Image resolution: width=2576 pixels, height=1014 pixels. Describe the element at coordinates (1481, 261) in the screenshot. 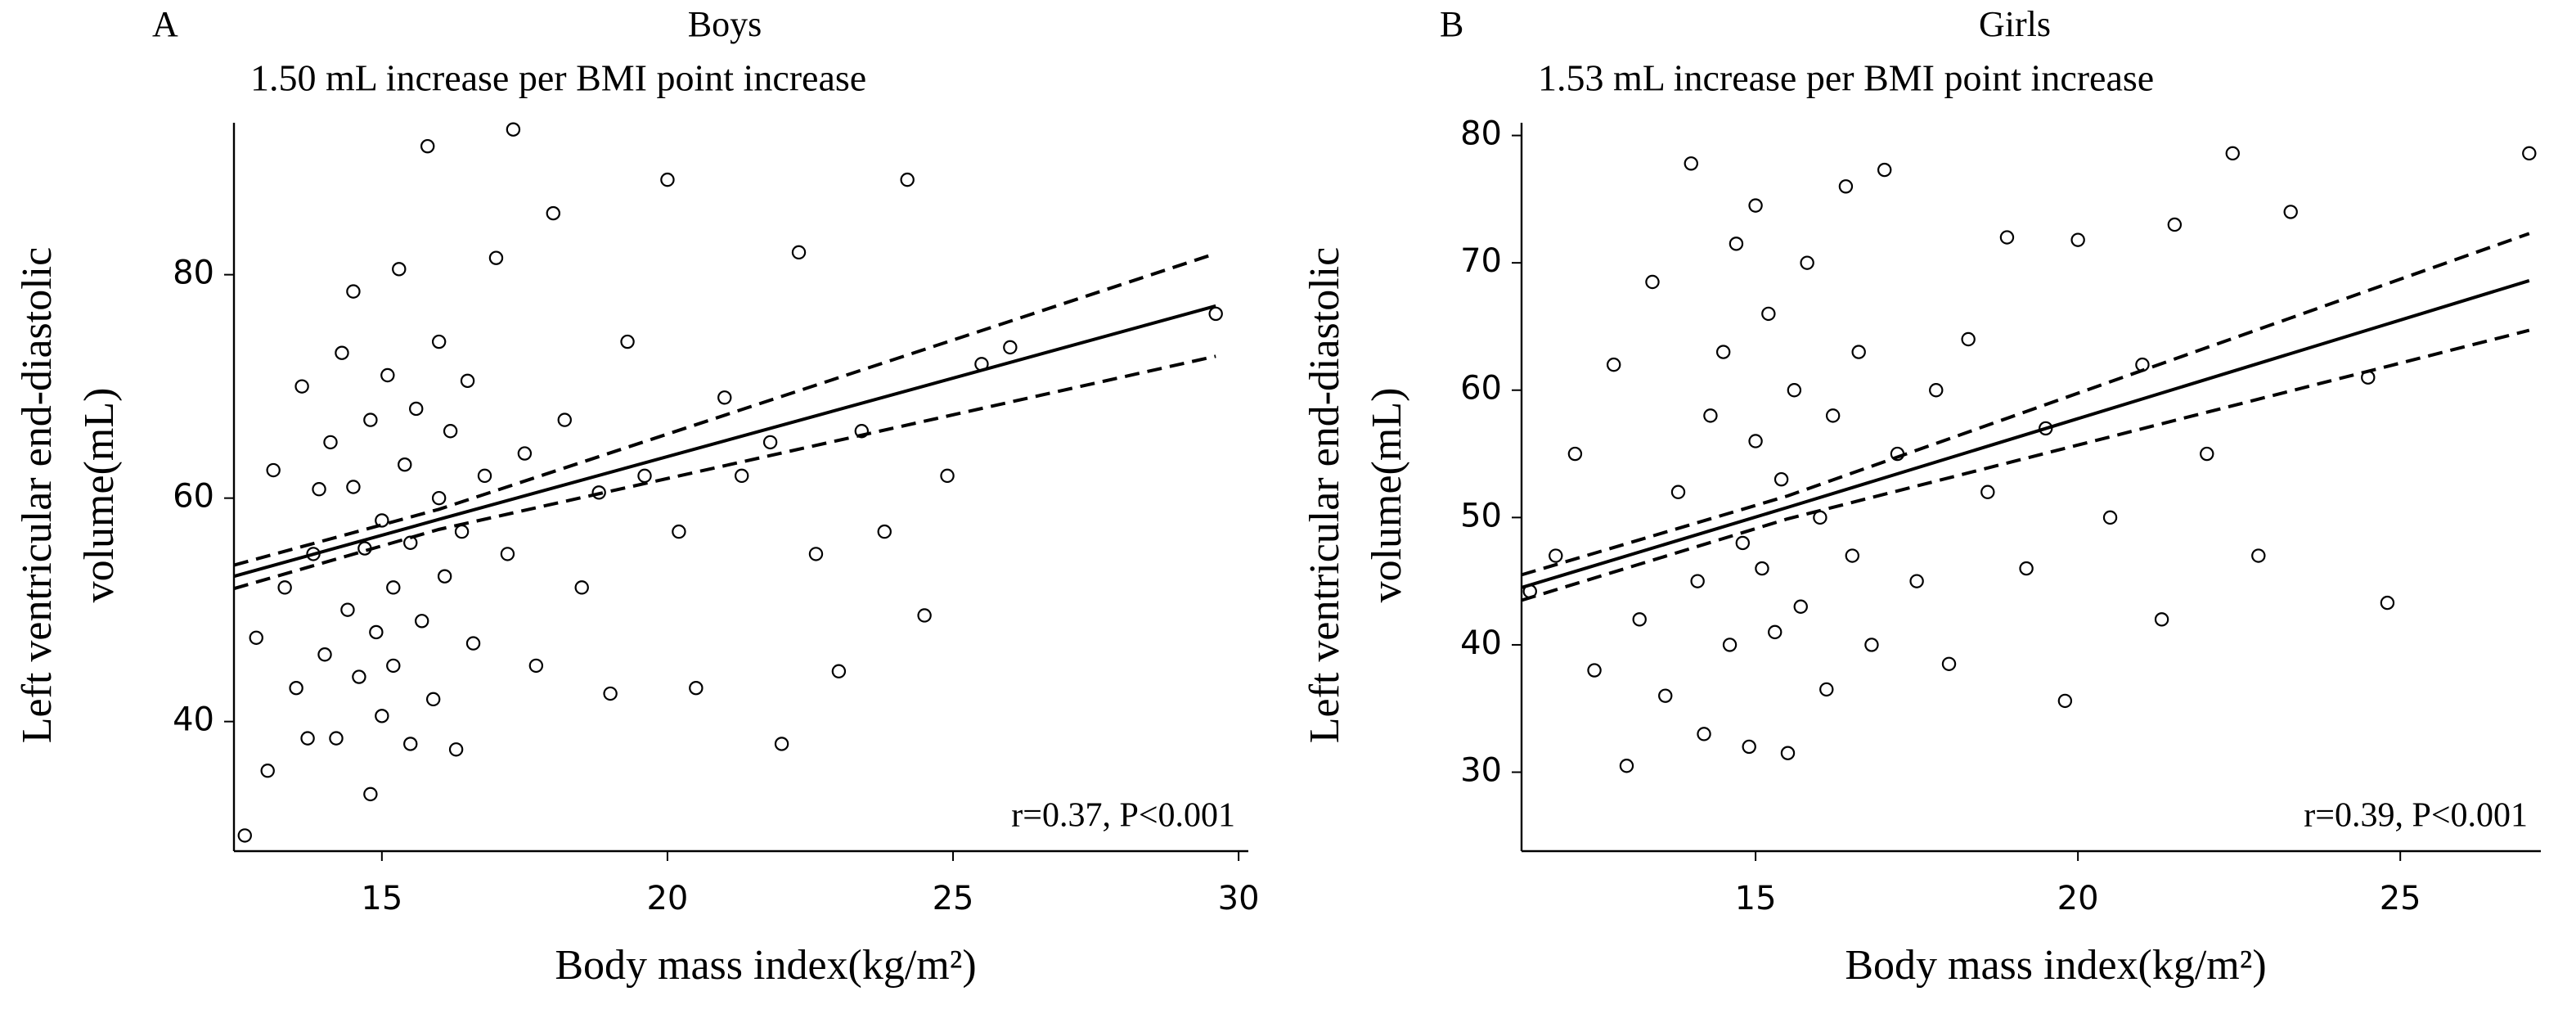

I see `y-tick-label: 70` at that location.